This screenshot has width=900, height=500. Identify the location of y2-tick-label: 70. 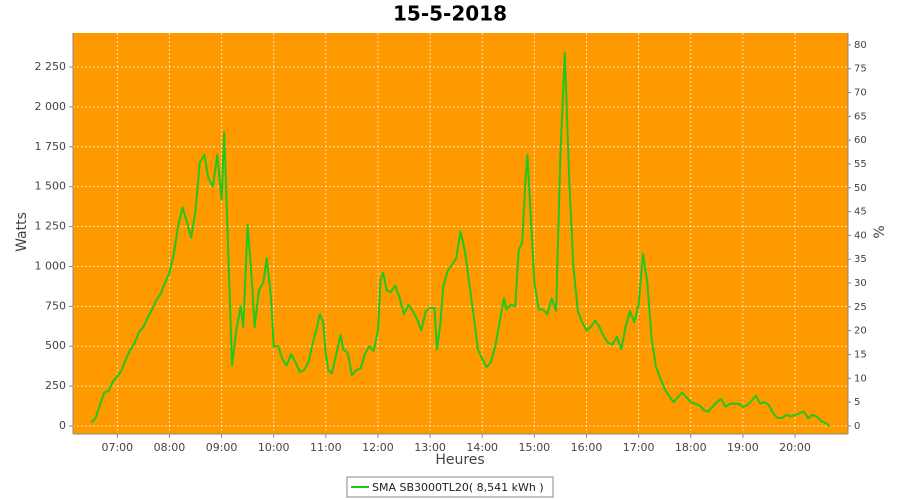
(860, 93).